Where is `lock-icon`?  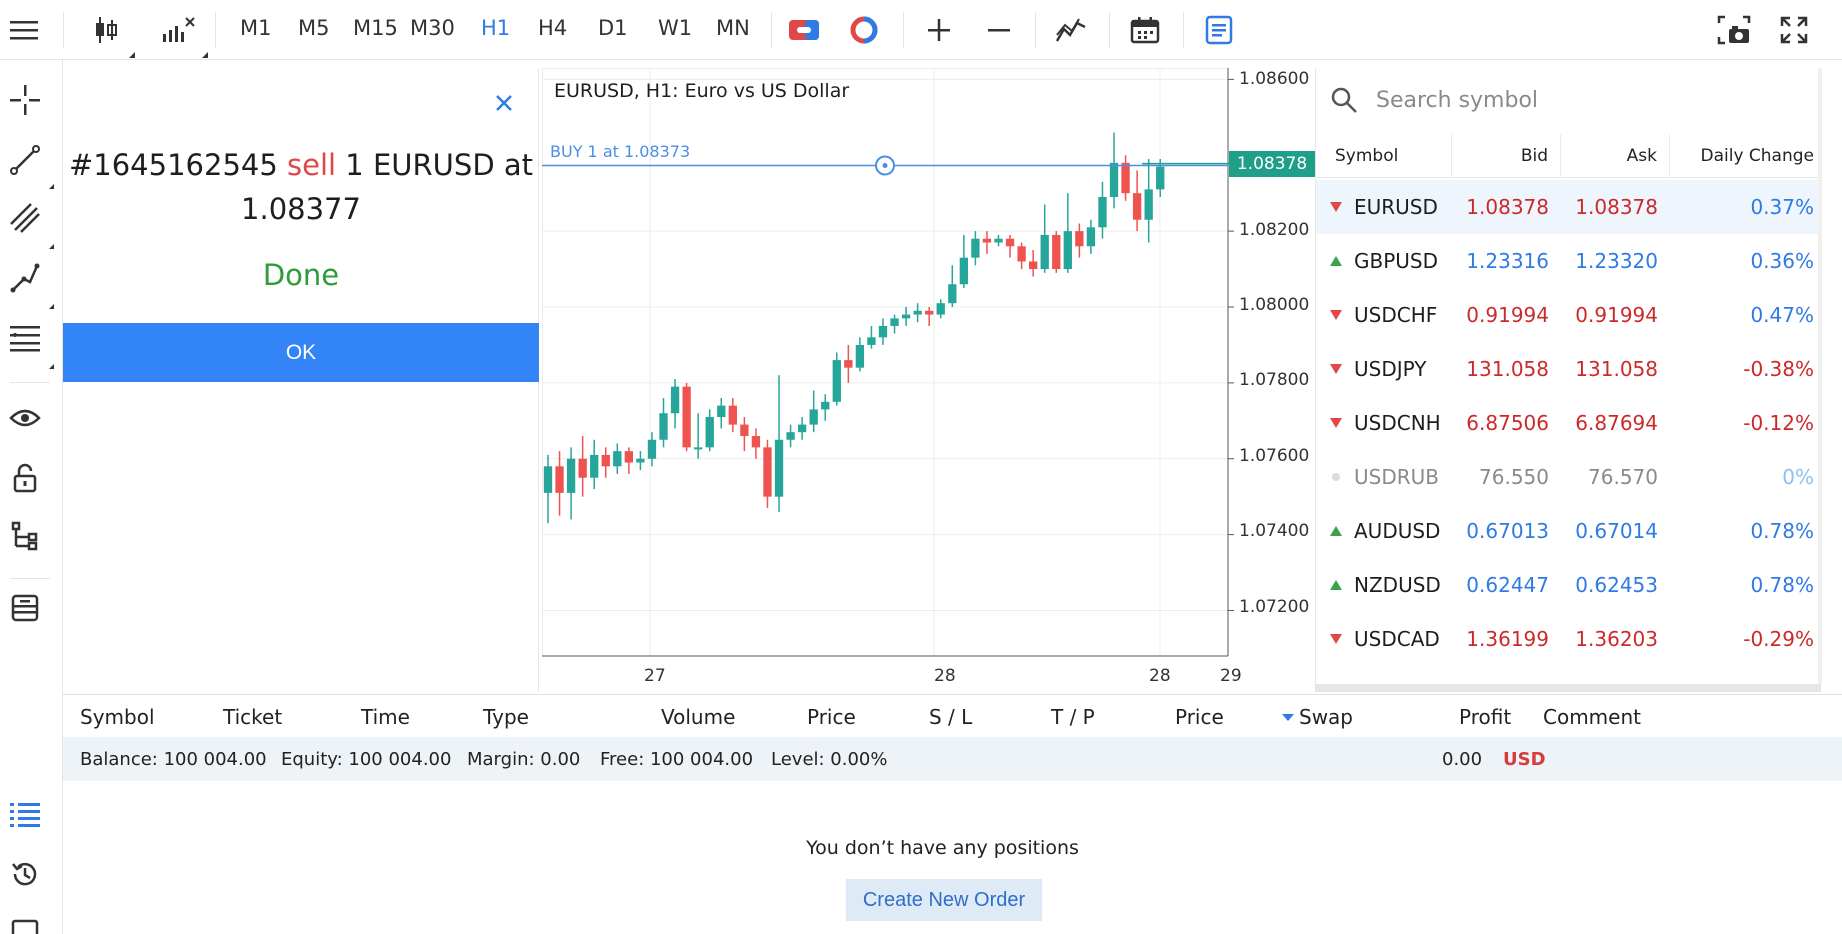
lock-icon is located at coordinates (25, 478).